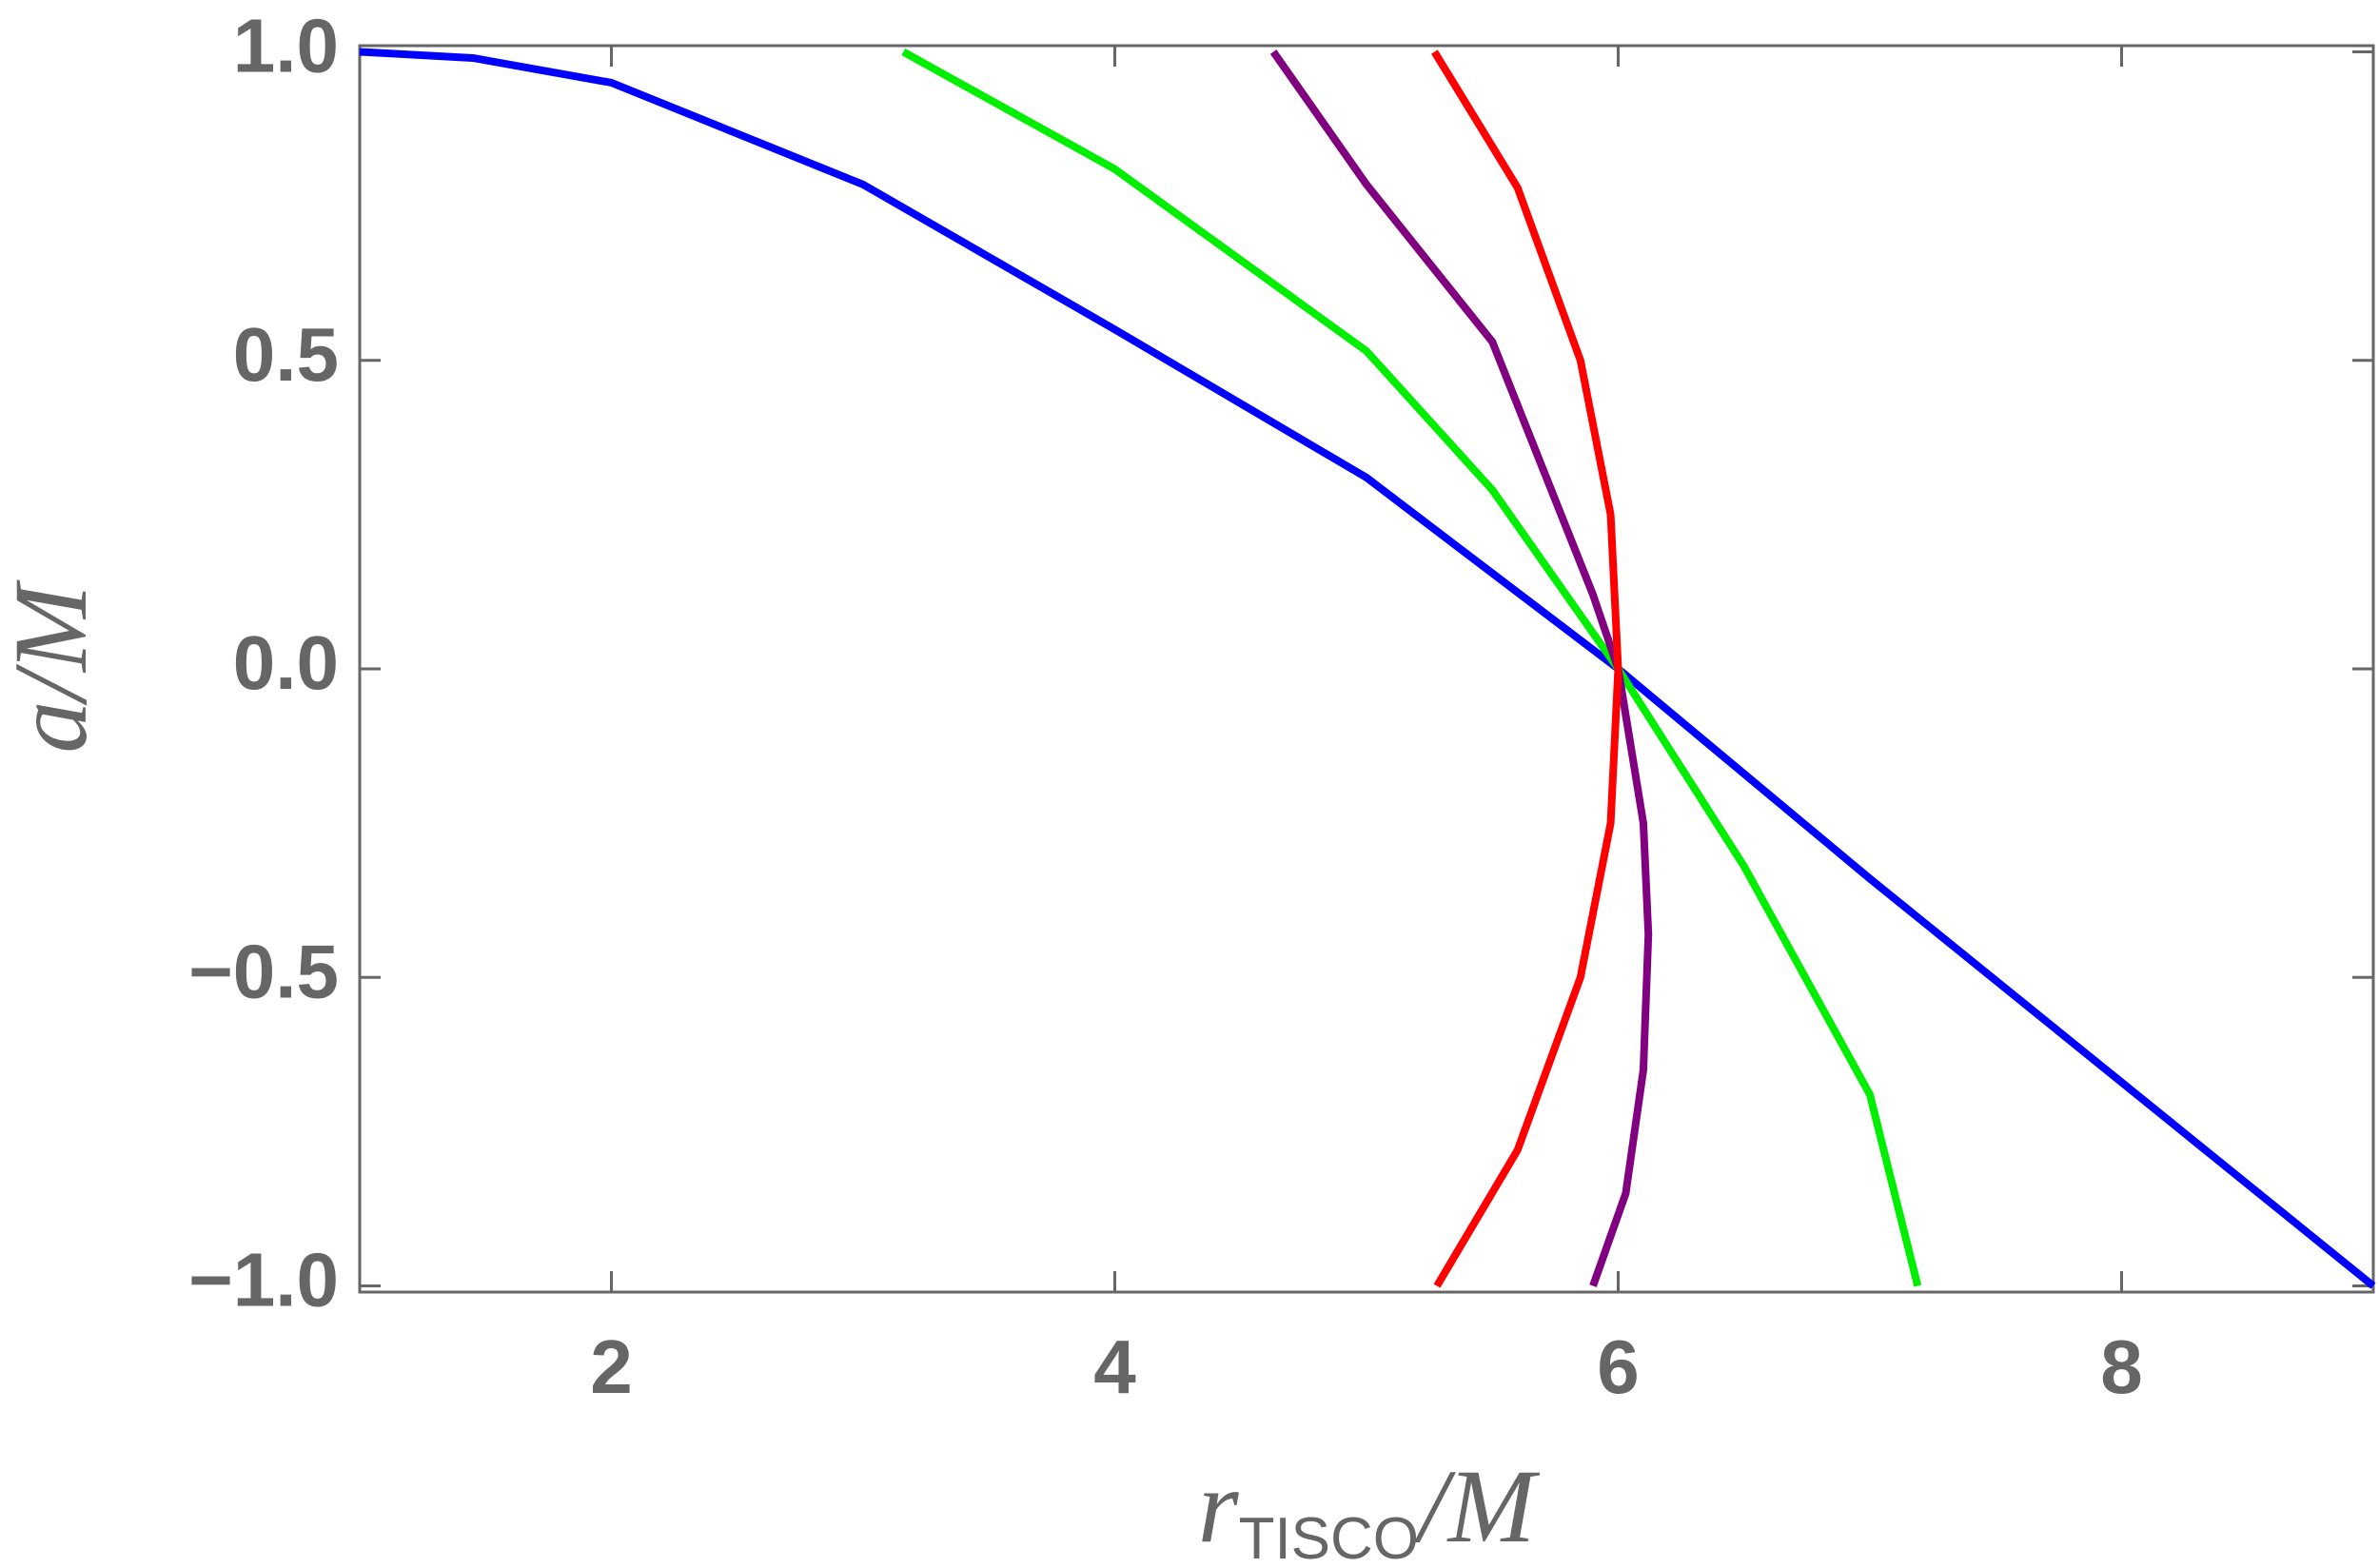 This screenshot has width=2379, height=1568. Describe the element at coordinates (611, 1366) in the screenshot. I see `x-tick-label: 2` at that location.